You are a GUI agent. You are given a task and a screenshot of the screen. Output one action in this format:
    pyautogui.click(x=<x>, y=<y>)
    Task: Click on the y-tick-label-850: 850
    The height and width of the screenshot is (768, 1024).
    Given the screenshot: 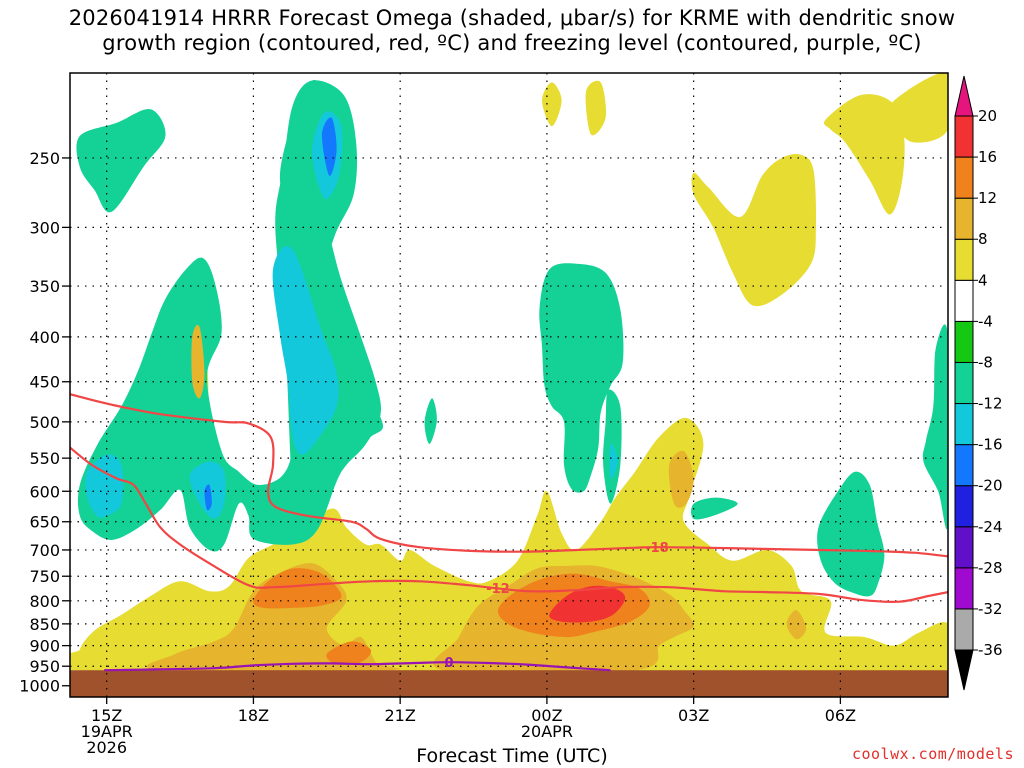 What is the action you would take?
    pyautogui.click(x=44, y=624)
    